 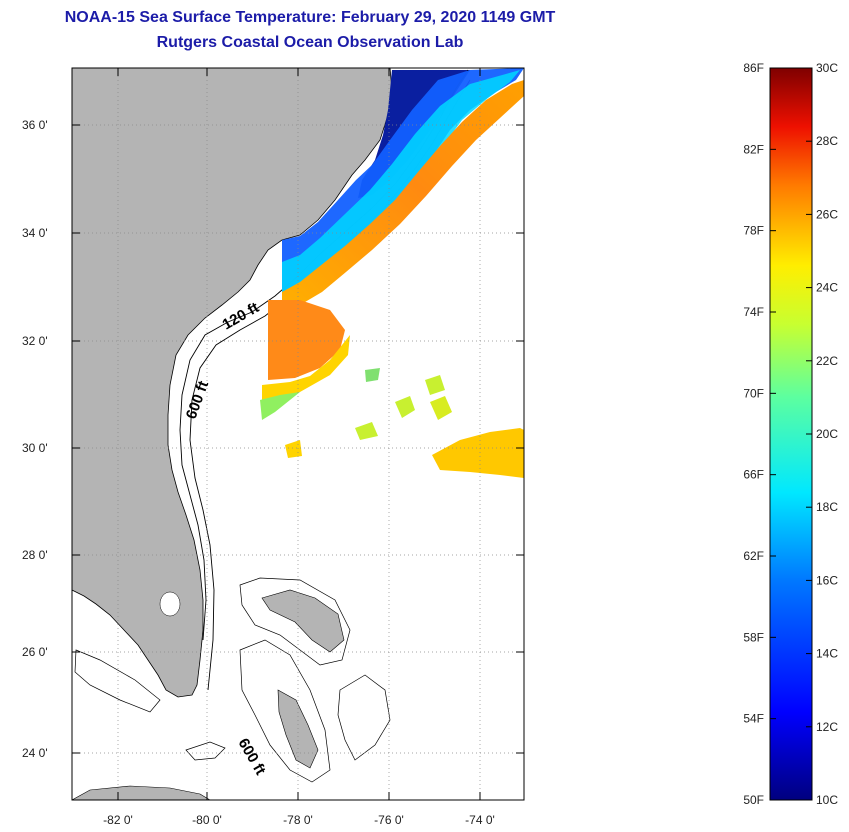 What do you see at coordinates (280, 406) in the screenshot?
I see `sst-swath-green-edge` at bounding box center [280, 406].